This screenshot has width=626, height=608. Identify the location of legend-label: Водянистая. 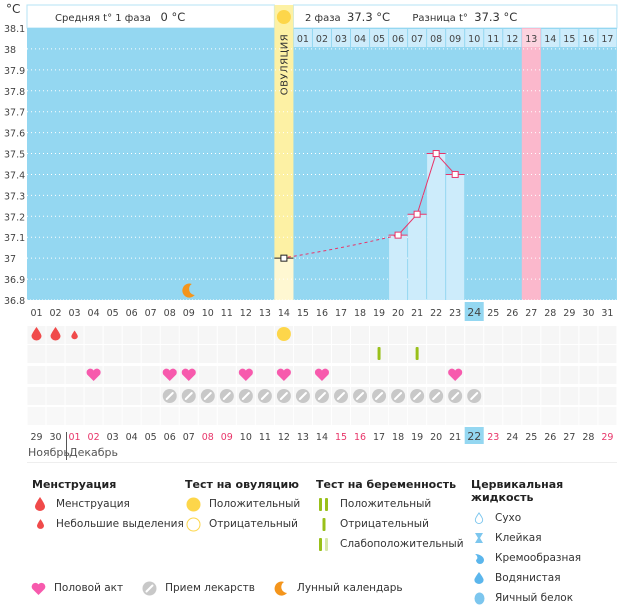
(528, 578).